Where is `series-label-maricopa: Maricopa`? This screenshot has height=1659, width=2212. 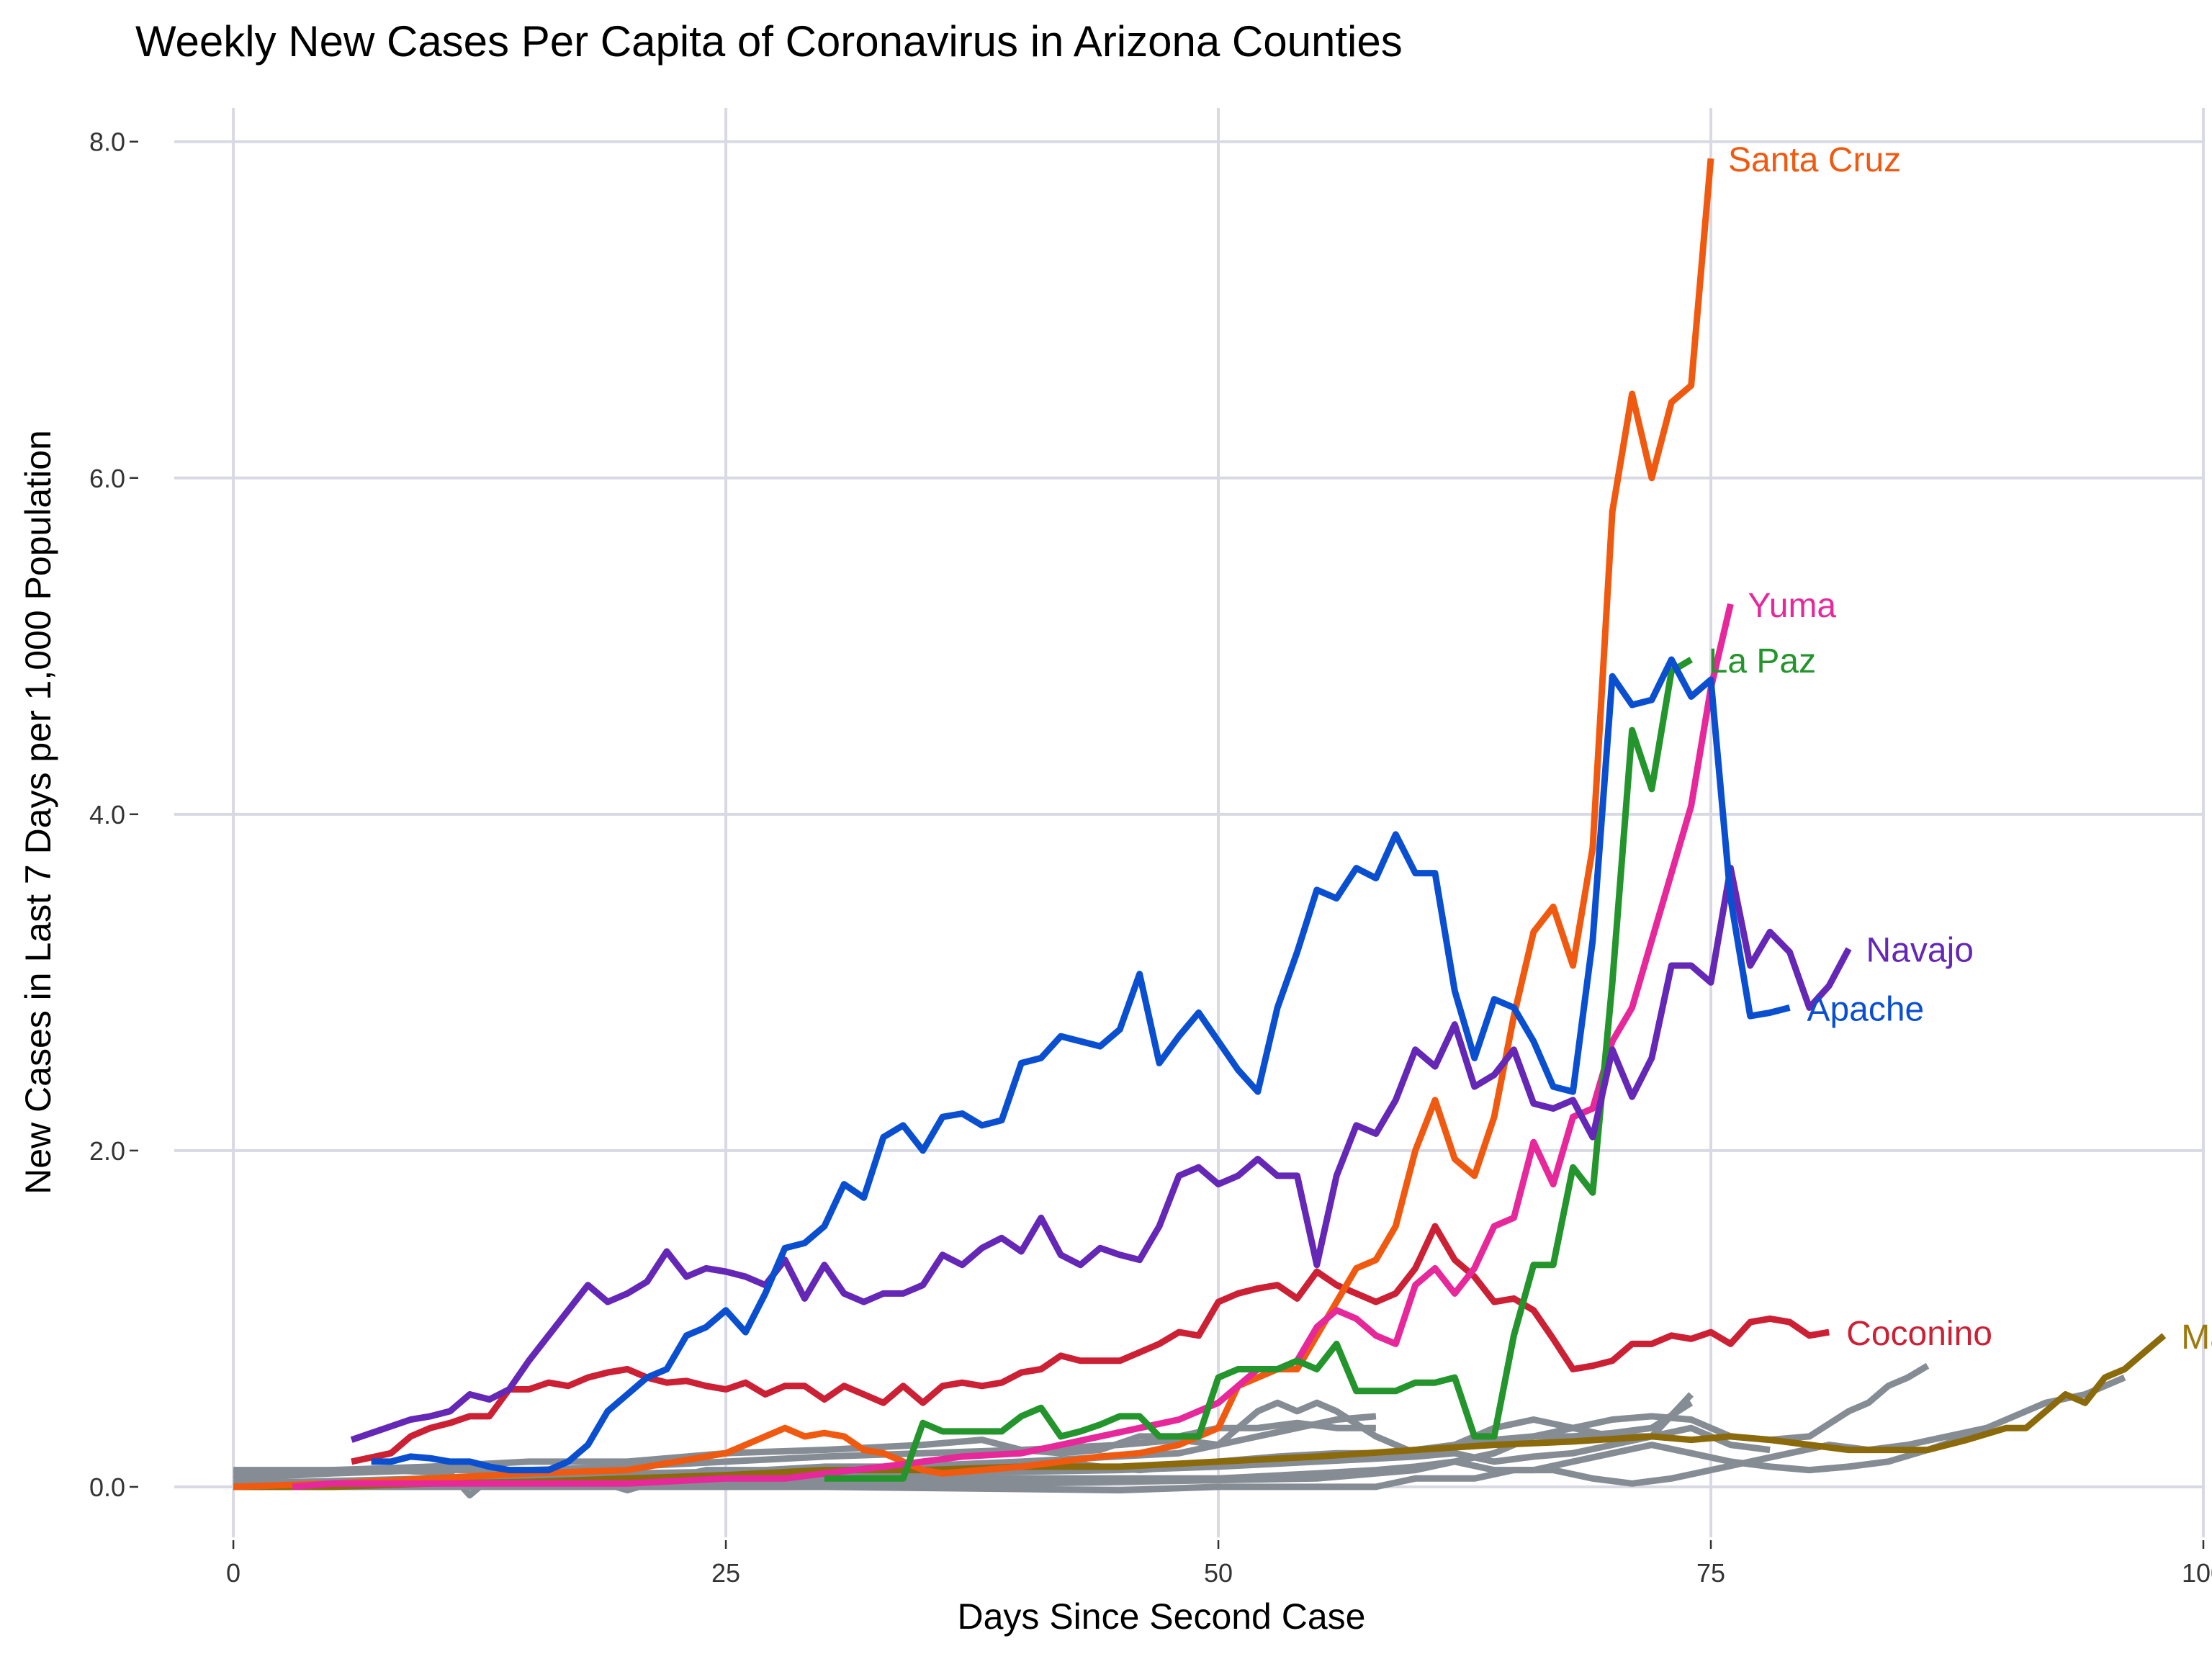
series-label-maricopa: Maricopa is located at coordinates (2196, 1337).